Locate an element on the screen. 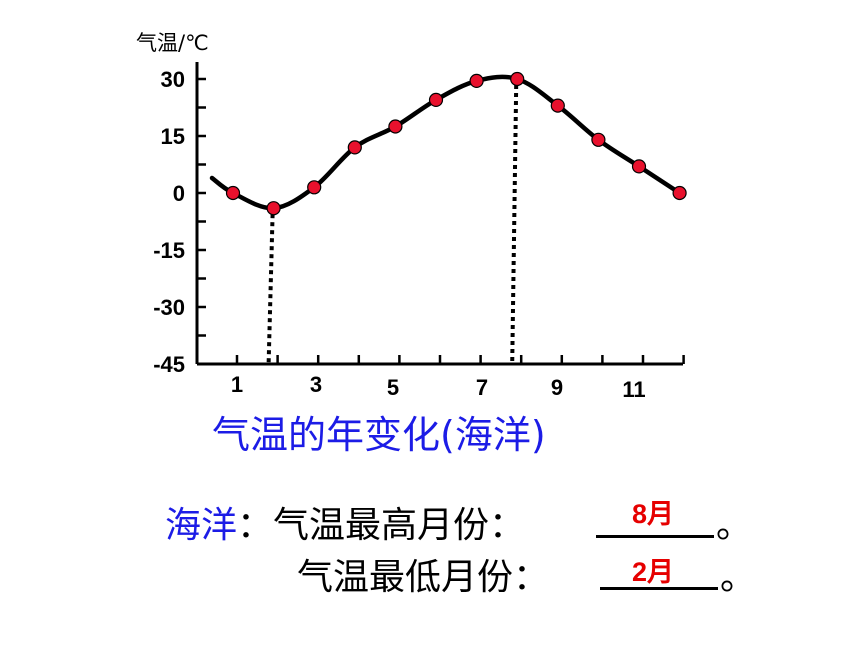 The height and width of the screenshot is (645, 860). ocean-colon: ： is located at coordinates (255, 525).